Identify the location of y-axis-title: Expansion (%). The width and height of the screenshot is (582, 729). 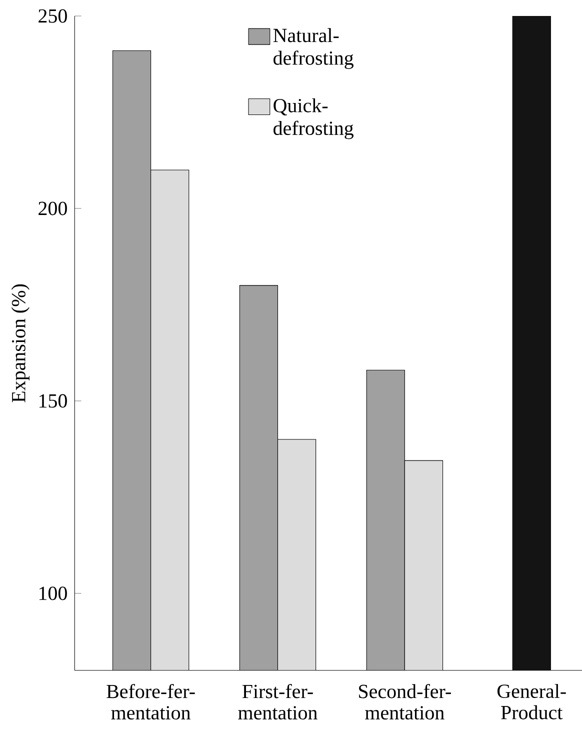
(20, 343).